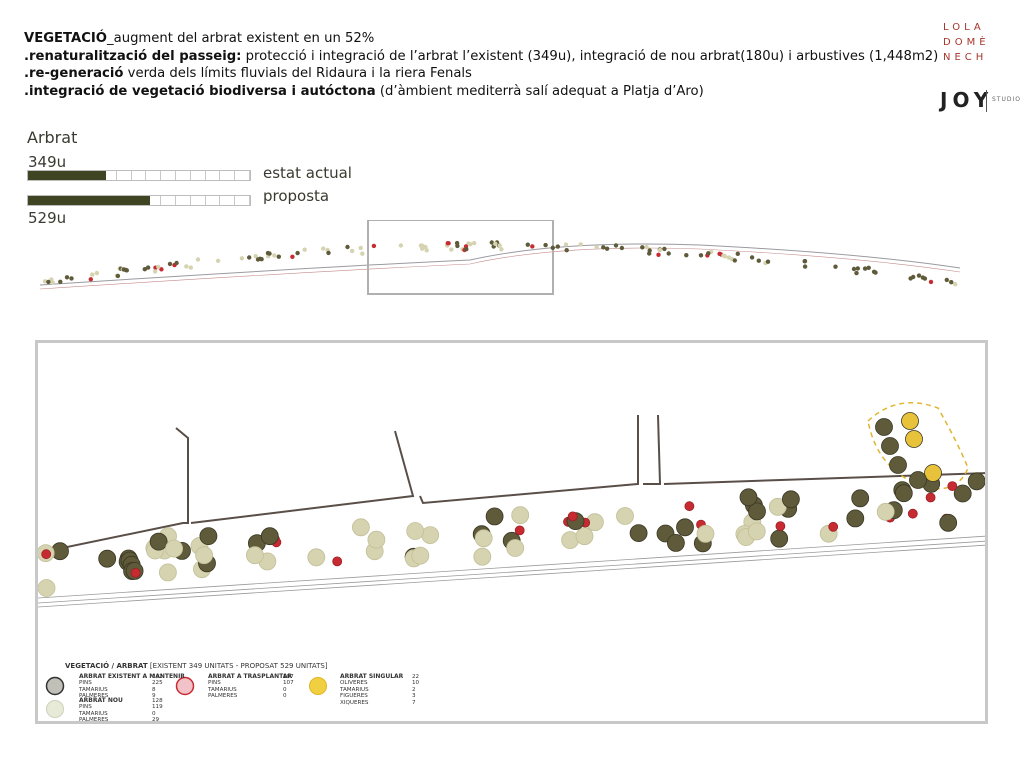  What do you see at coordinates (214, 683) in the screenshot?
I see `legend-transplant-item: PINS` at bounding box center [214, 683].